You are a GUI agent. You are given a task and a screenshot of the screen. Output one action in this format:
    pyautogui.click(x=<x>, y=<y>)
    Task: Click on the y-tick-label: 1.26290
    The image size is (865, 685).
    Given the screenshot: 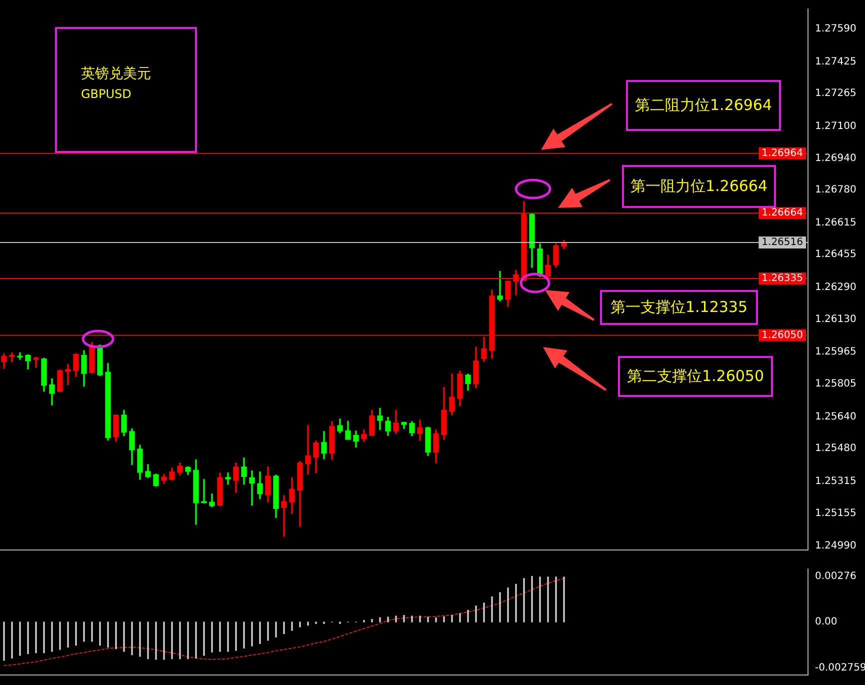 What is the action you would take?
    pyautogui.click(x=835, y=288)
    